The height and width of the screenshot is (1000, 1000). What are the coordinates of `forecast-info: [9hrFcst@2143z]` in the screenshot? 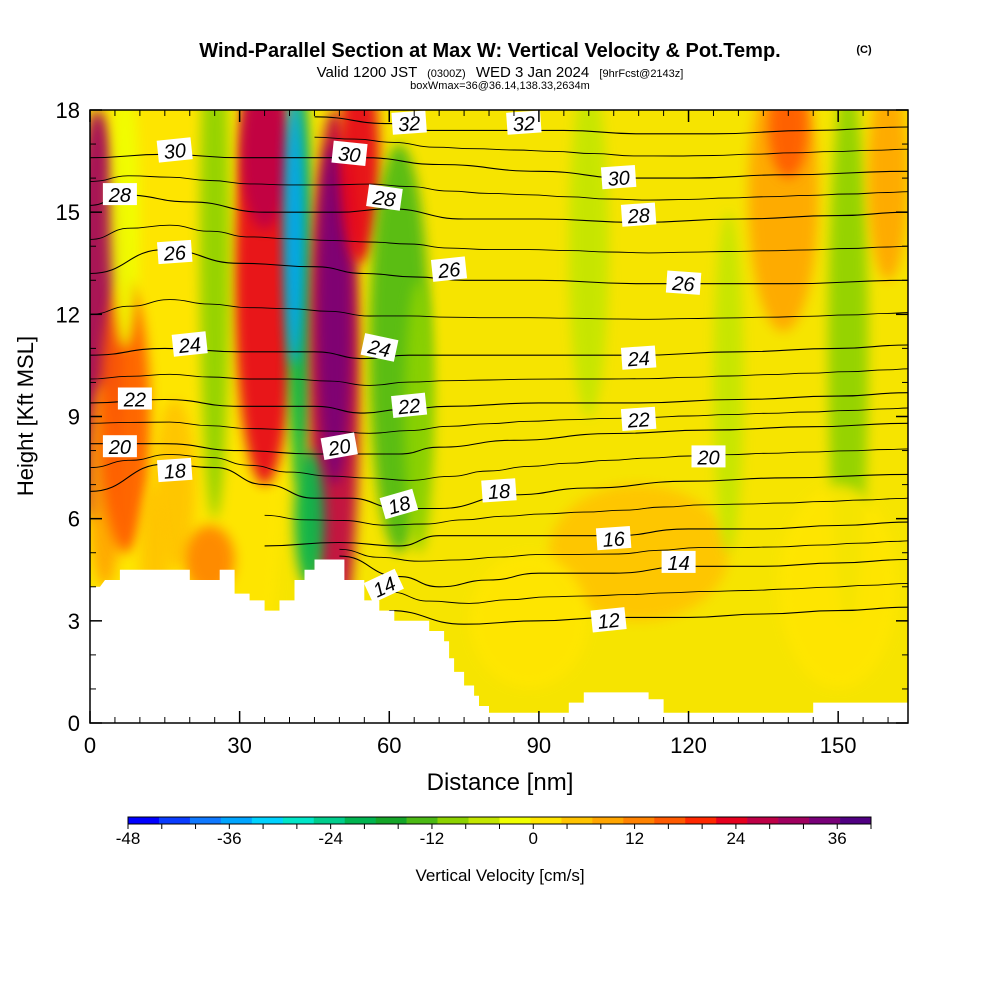 It's located at (641, 74).